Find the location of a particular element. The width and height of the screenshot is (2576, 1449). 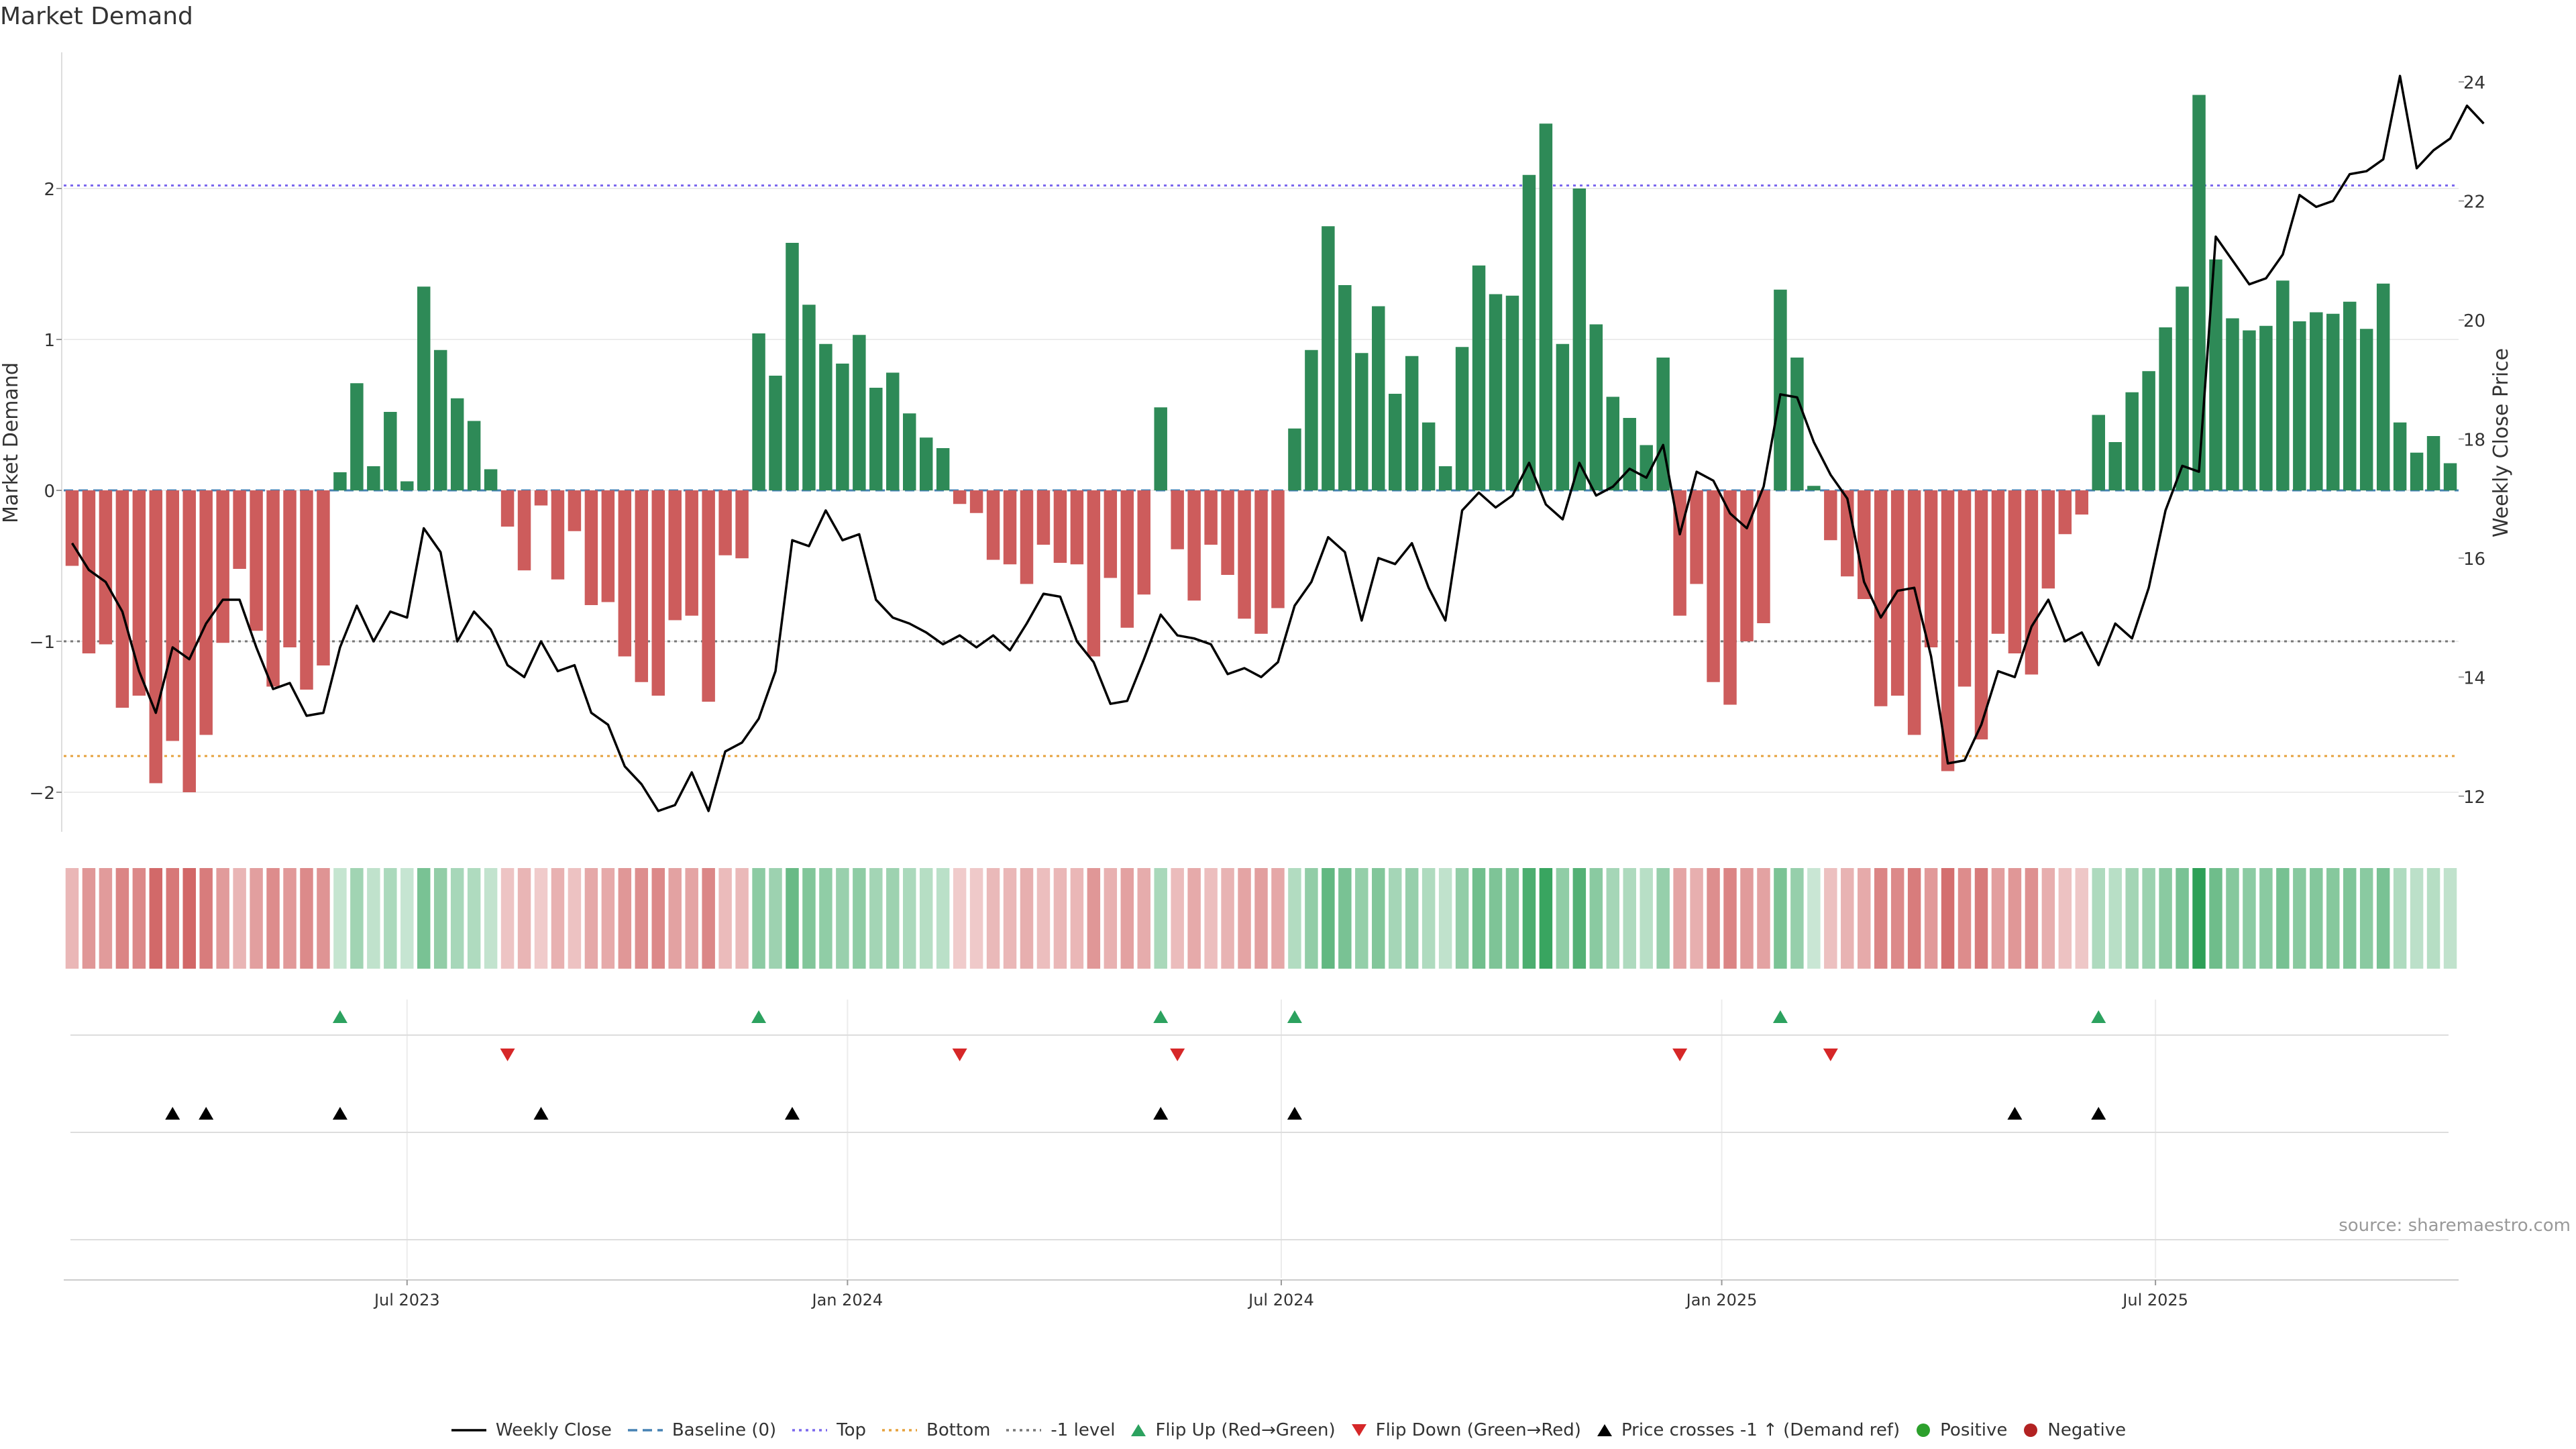

legend-item-top: Top is located at coordinates (828, 1430).